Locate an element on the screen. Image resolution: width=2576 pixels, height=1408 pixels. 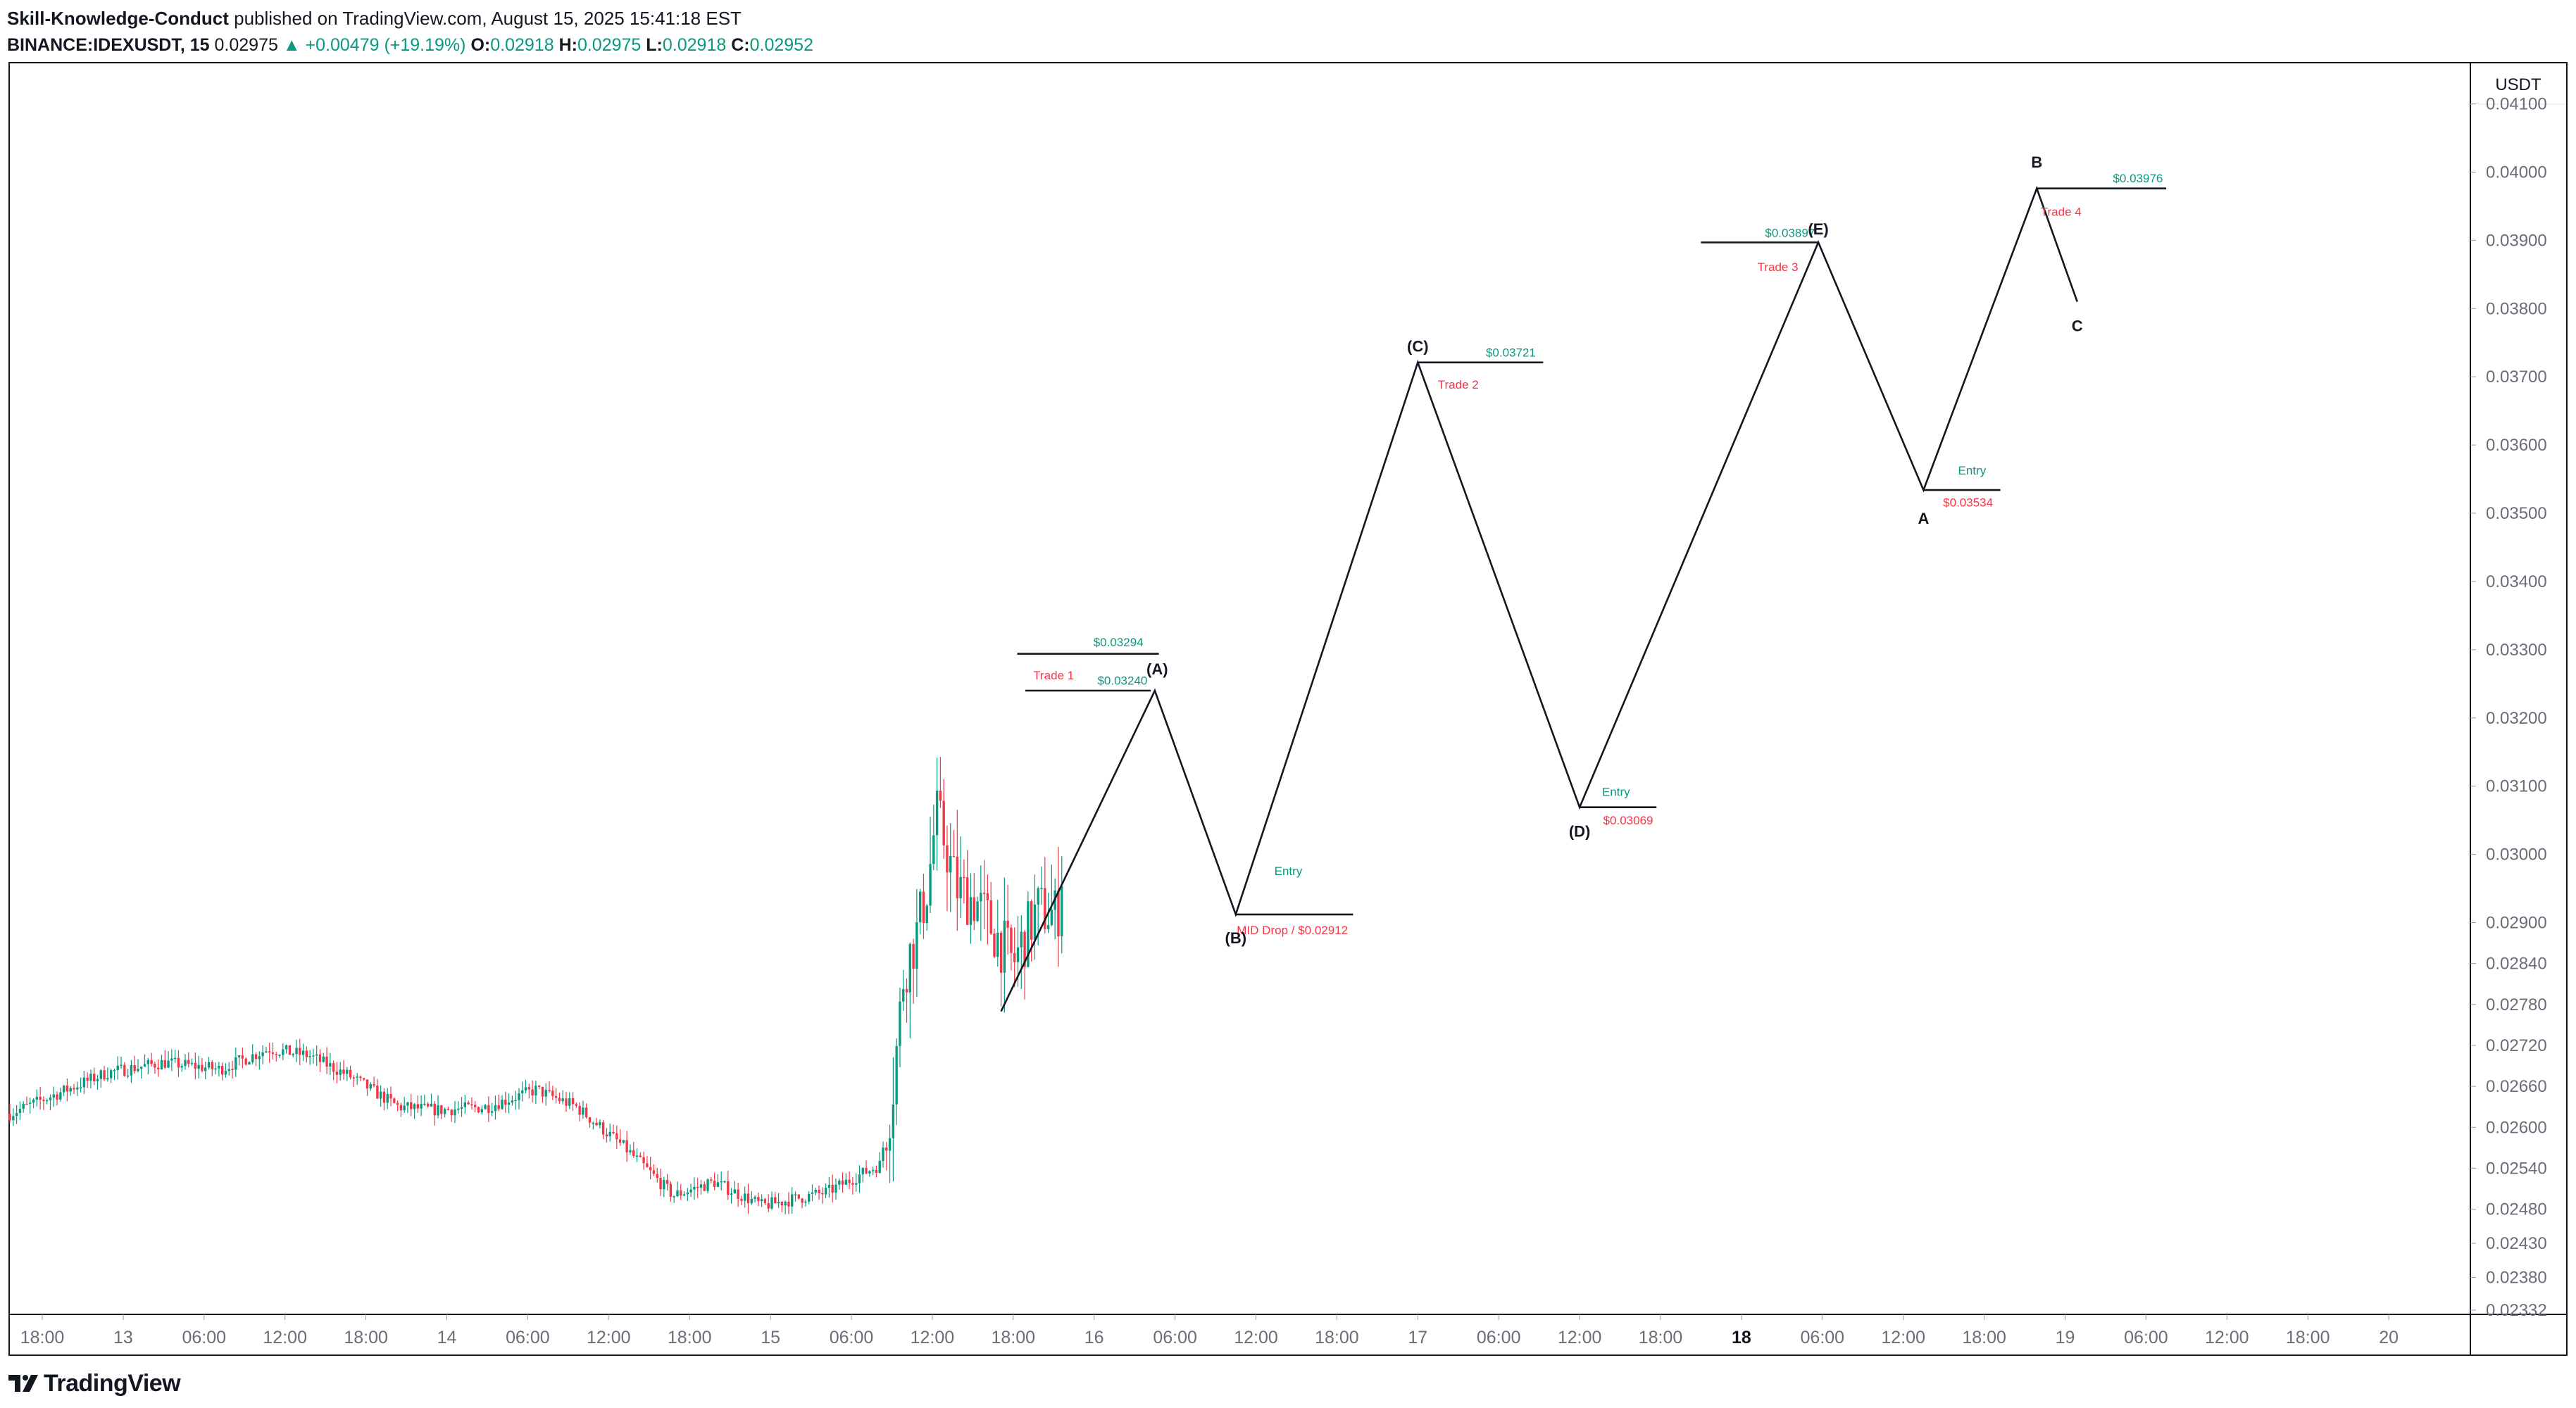
annotation-label: Entry is located at coordinates (1616, 792).